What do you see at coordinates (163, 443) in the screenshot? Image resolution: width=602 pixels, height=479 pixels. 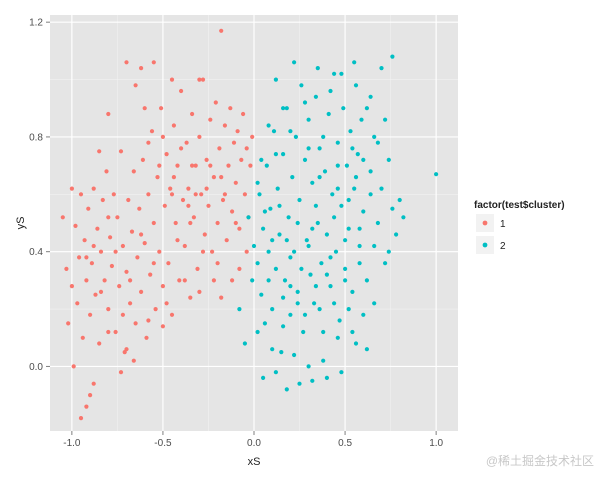 I see `x-tick-label: -0.5` at bounding box center [163, 443].